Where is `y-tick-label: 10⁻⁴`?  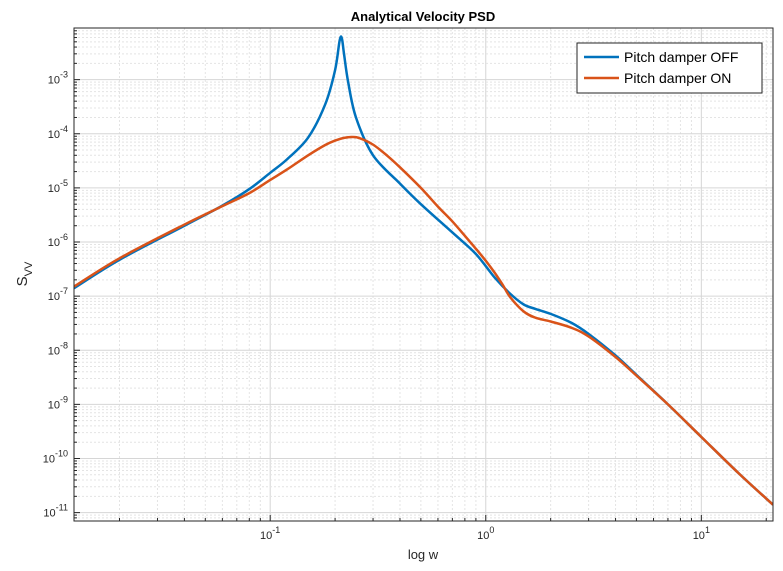 y-tick-label: 10⁻⁴ is located at coordinates (58, 132).